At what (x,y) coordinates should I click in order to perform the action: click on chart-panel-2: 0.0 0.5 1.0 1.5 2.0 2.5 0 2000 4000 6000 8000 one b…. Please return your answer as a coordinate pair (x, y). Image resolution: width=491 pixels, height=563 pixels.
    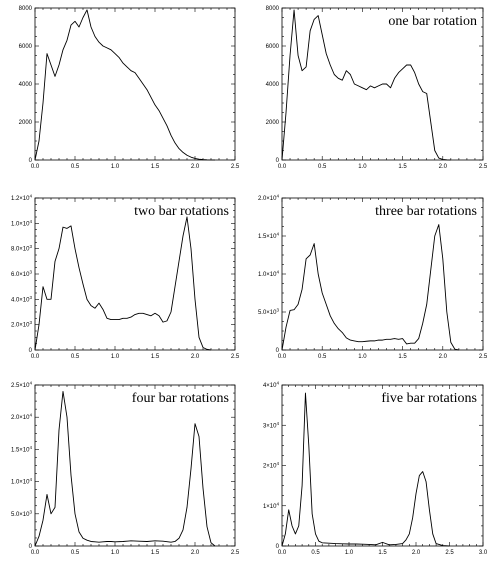
    Looking at the image, I should click on (377, 88).